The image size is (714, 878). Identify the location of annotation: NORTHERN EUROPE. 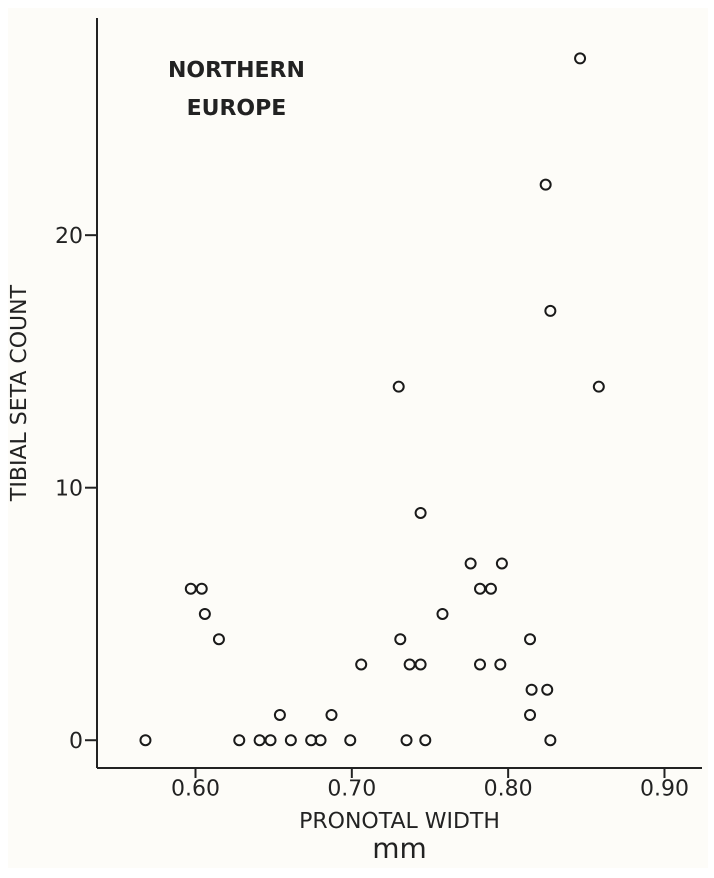
(236, 90).